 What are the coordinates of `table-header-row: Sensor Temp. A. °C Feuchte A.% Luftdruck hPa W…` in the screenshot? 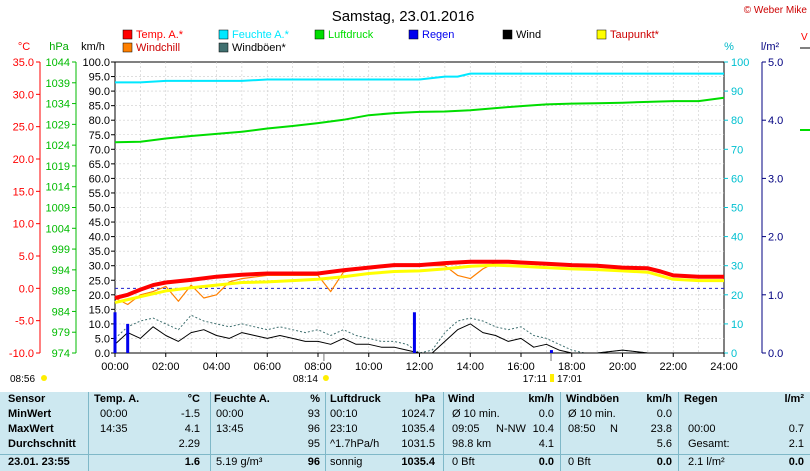 It's located at (405, 399).